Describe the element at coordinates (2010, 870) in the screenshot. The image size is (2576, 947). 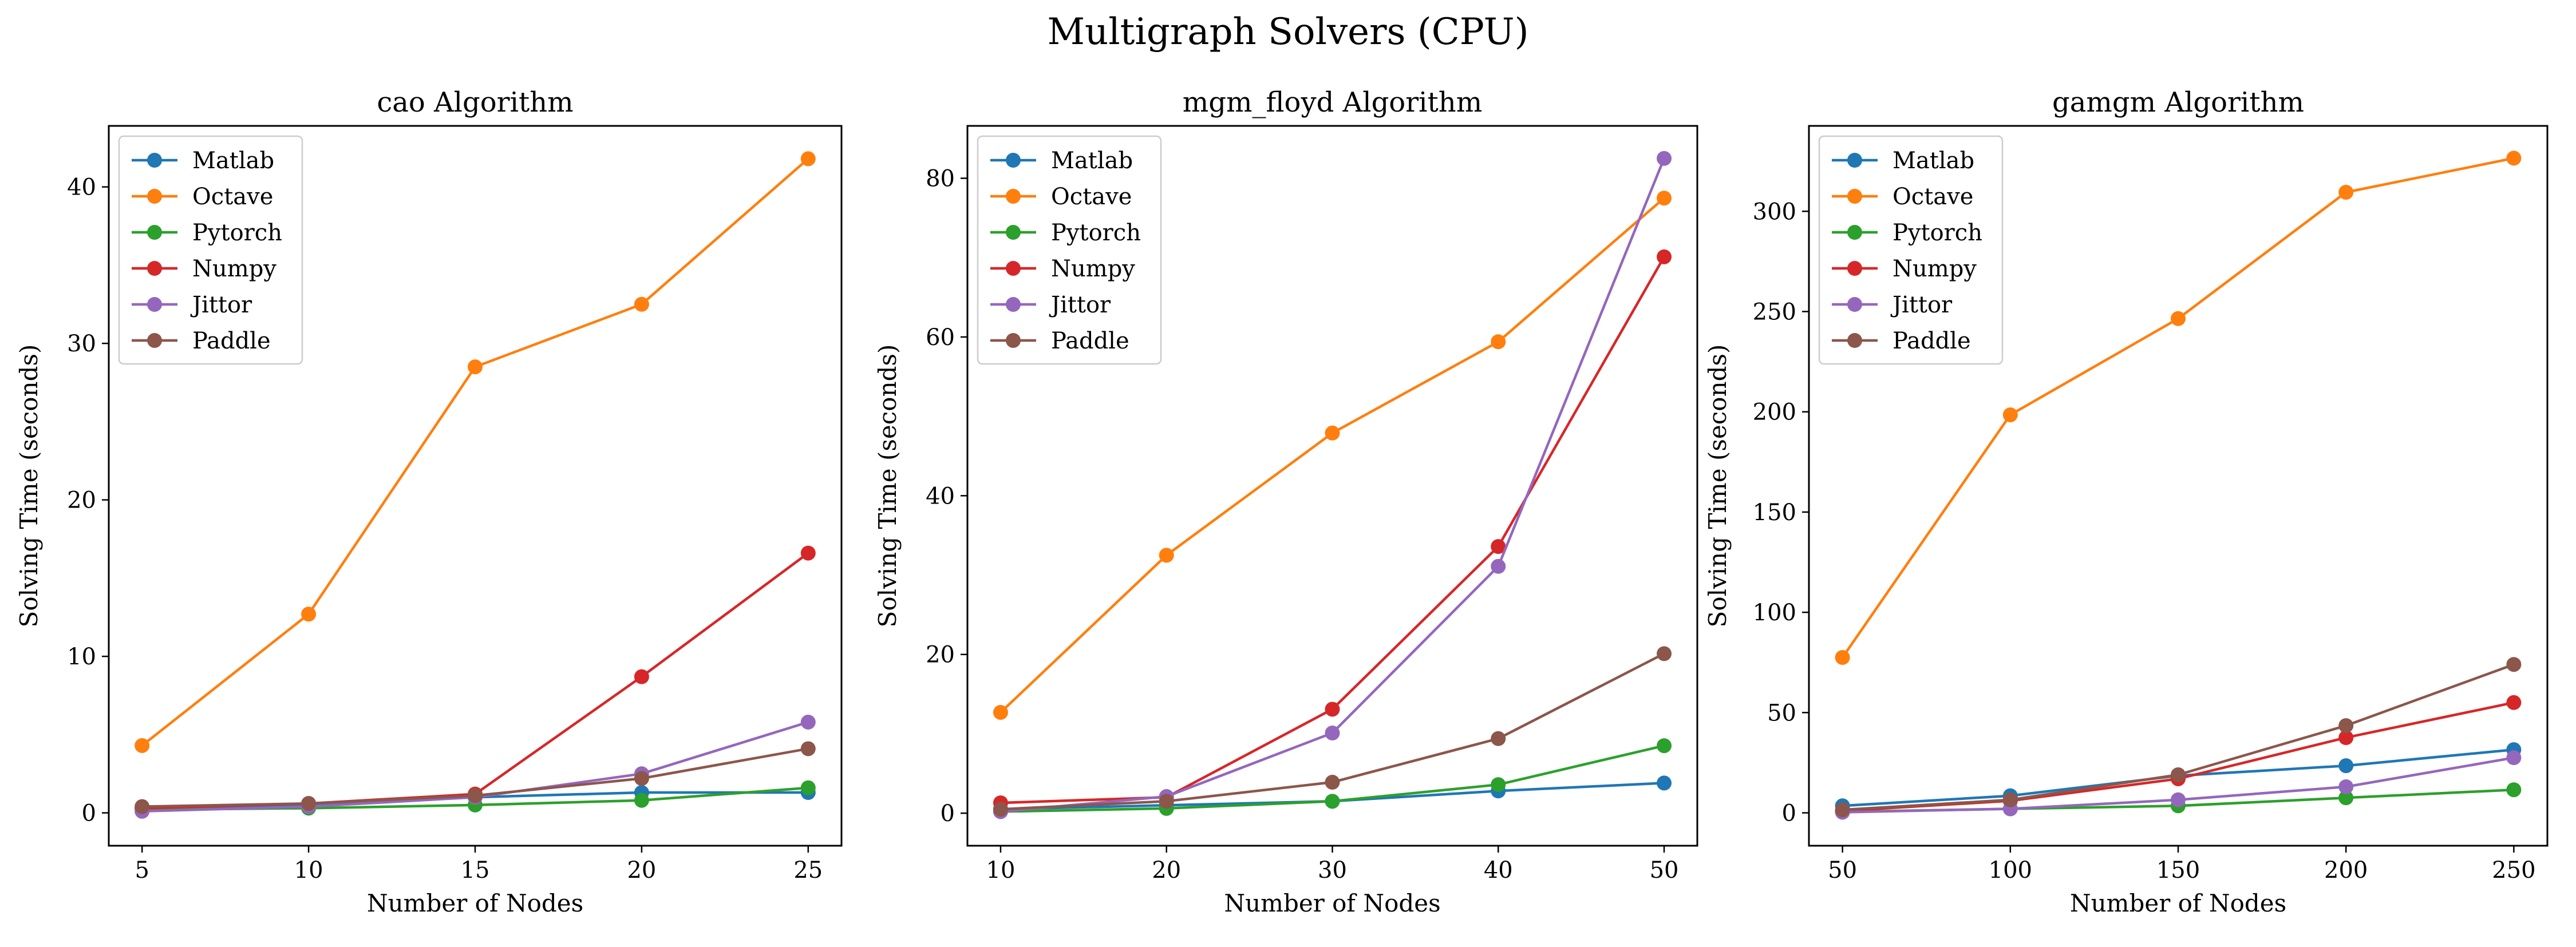
I see `x-tick-label: 100` at that location.